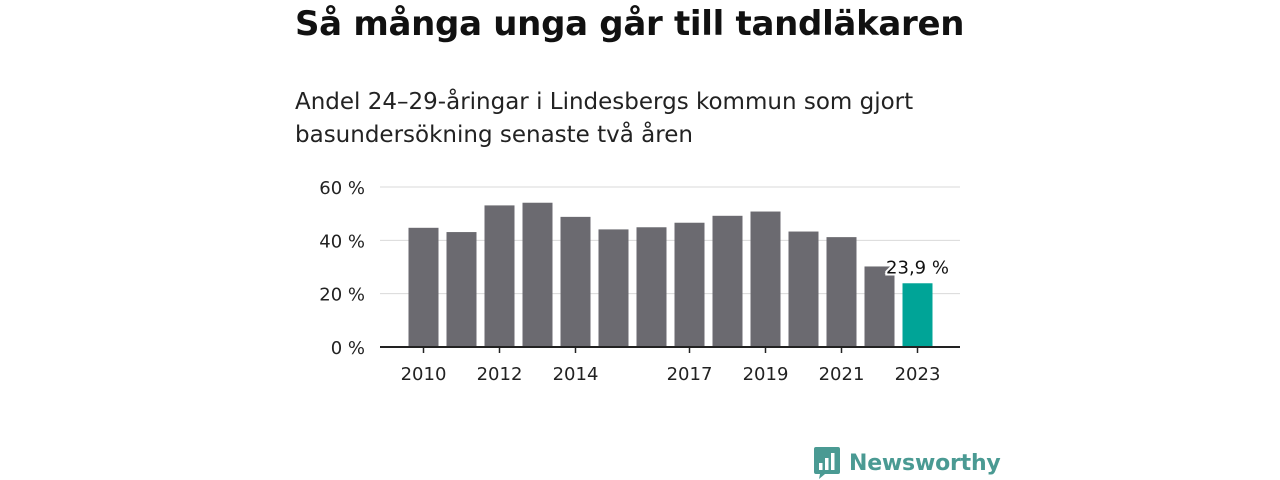 The width and height of the screenshot is (1280, 480). I want to click on x-axis: 2010 2012 2014 2017 2019 2021 2023, so click(670, 365).